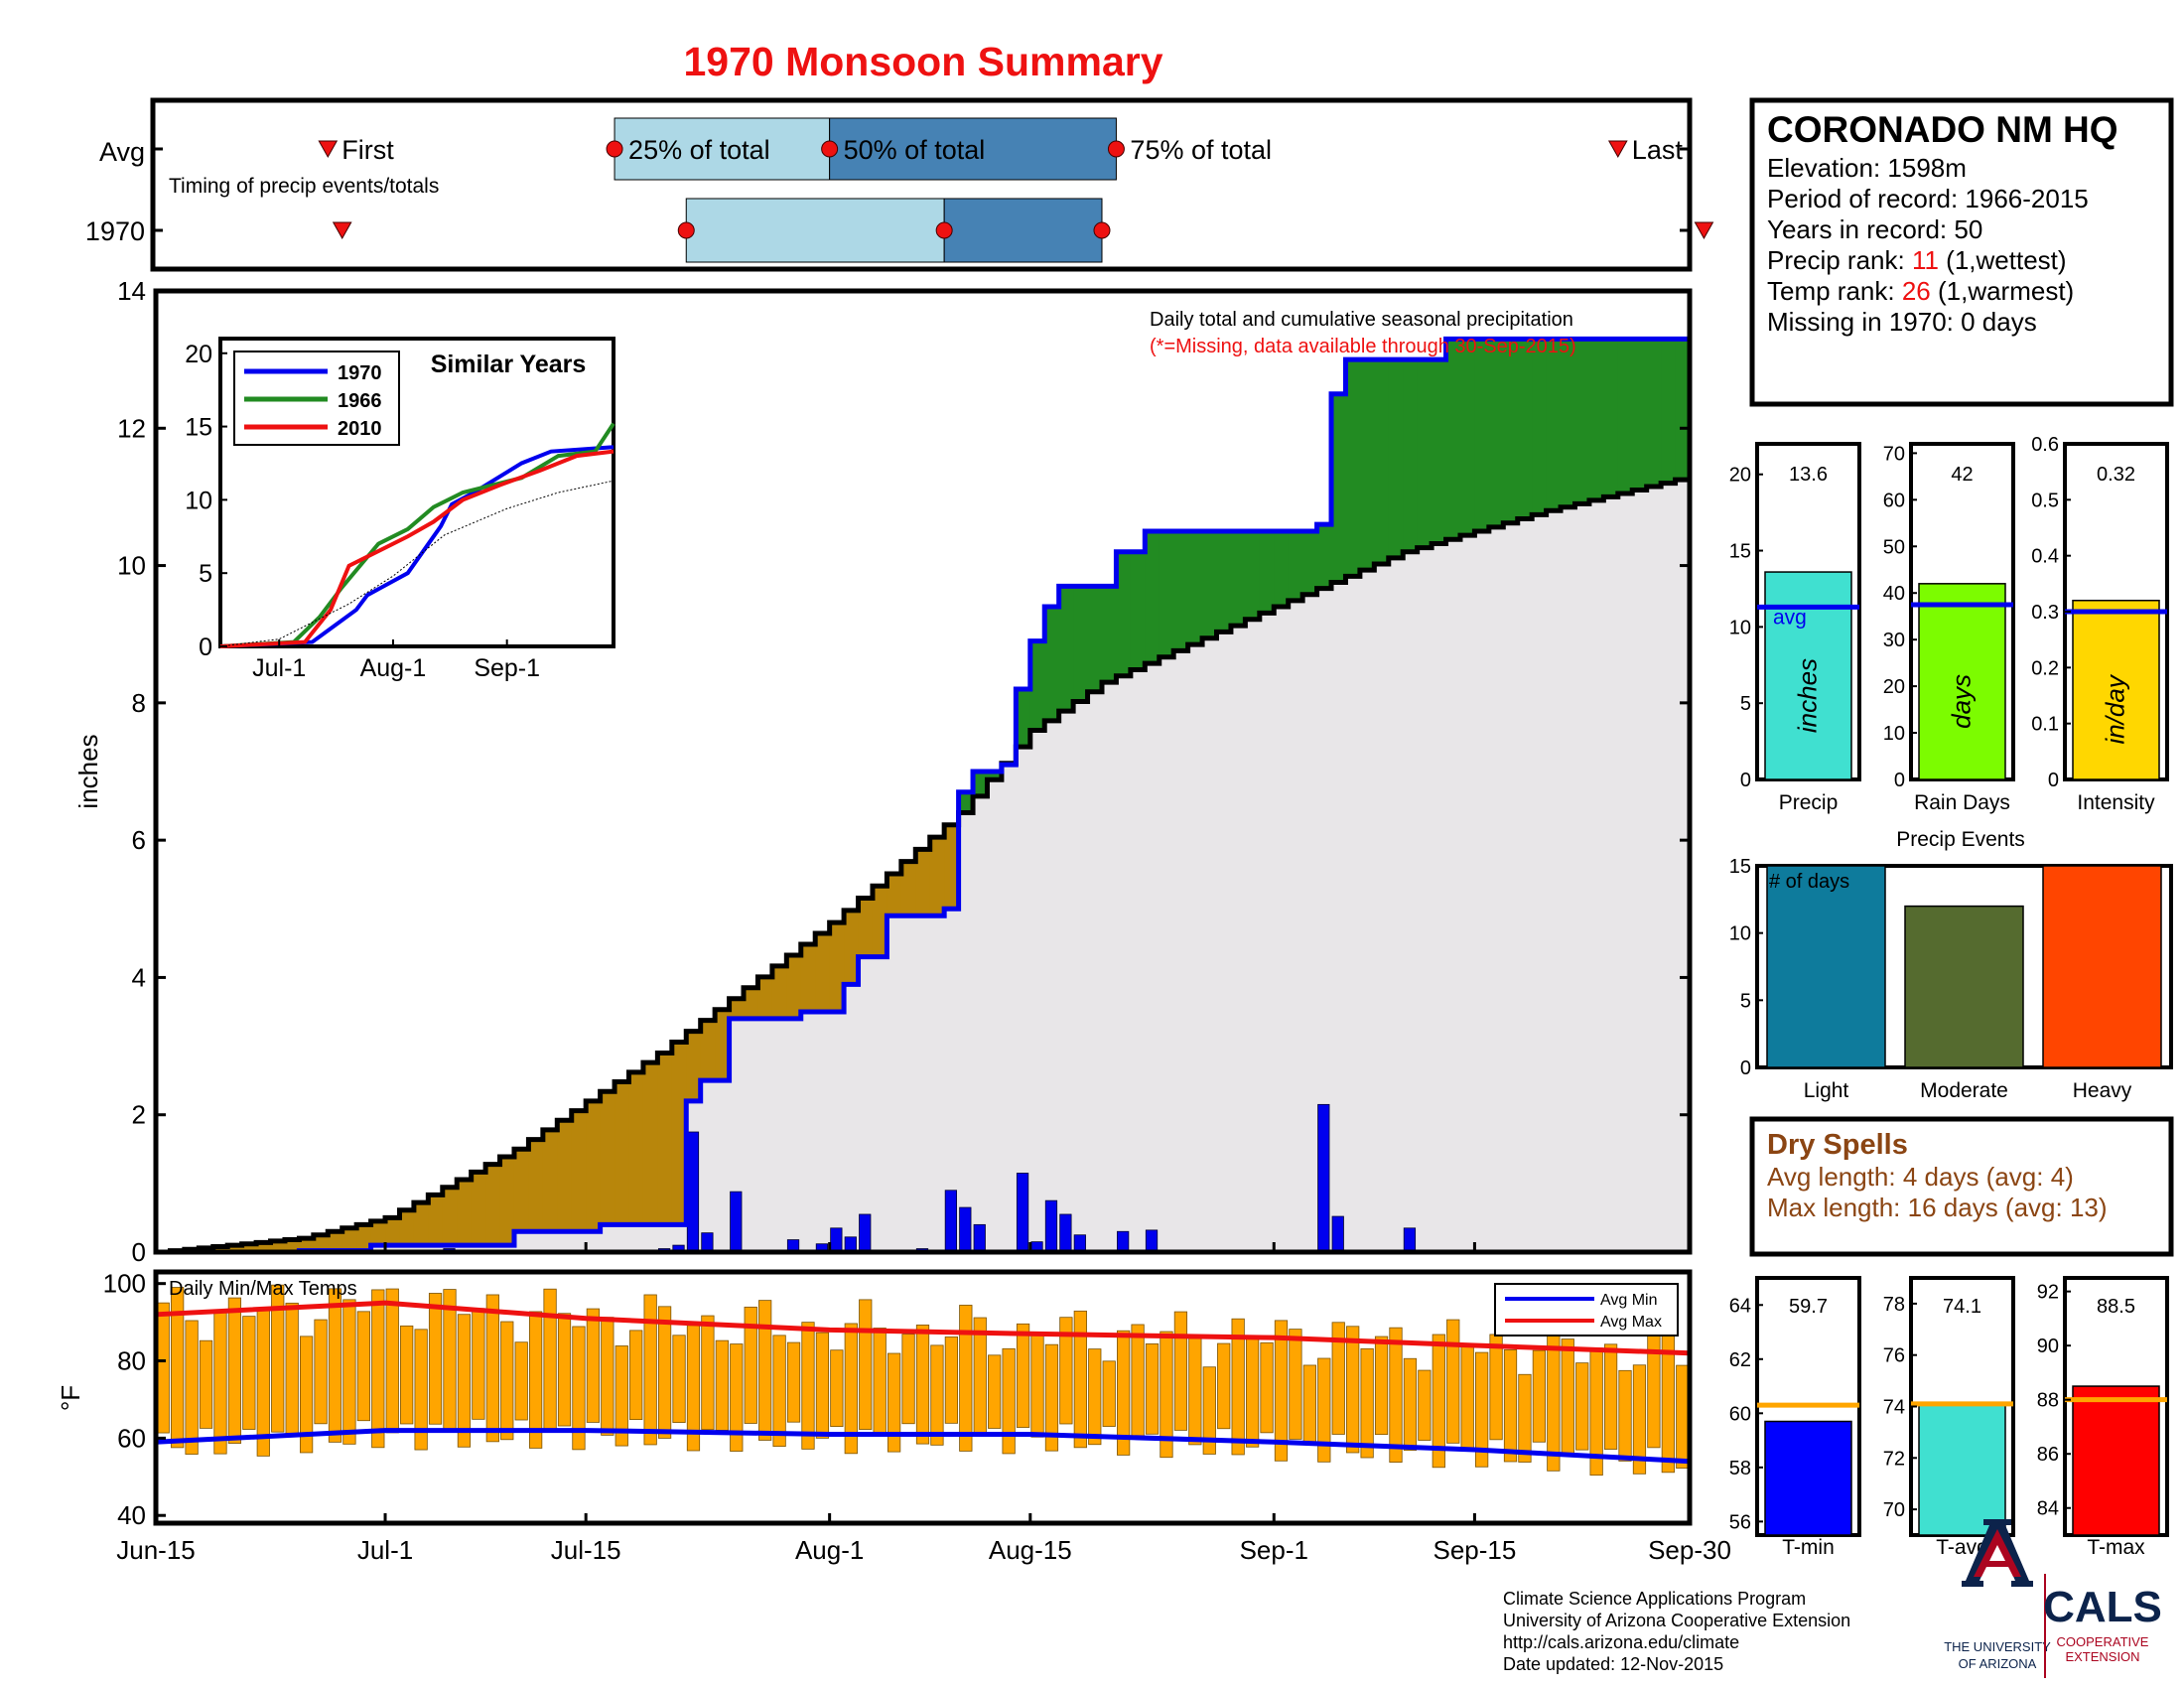  Describe the element at coordinates (360, 429) in the screenshot. I see `legend-label-2010: 2010` at that location.